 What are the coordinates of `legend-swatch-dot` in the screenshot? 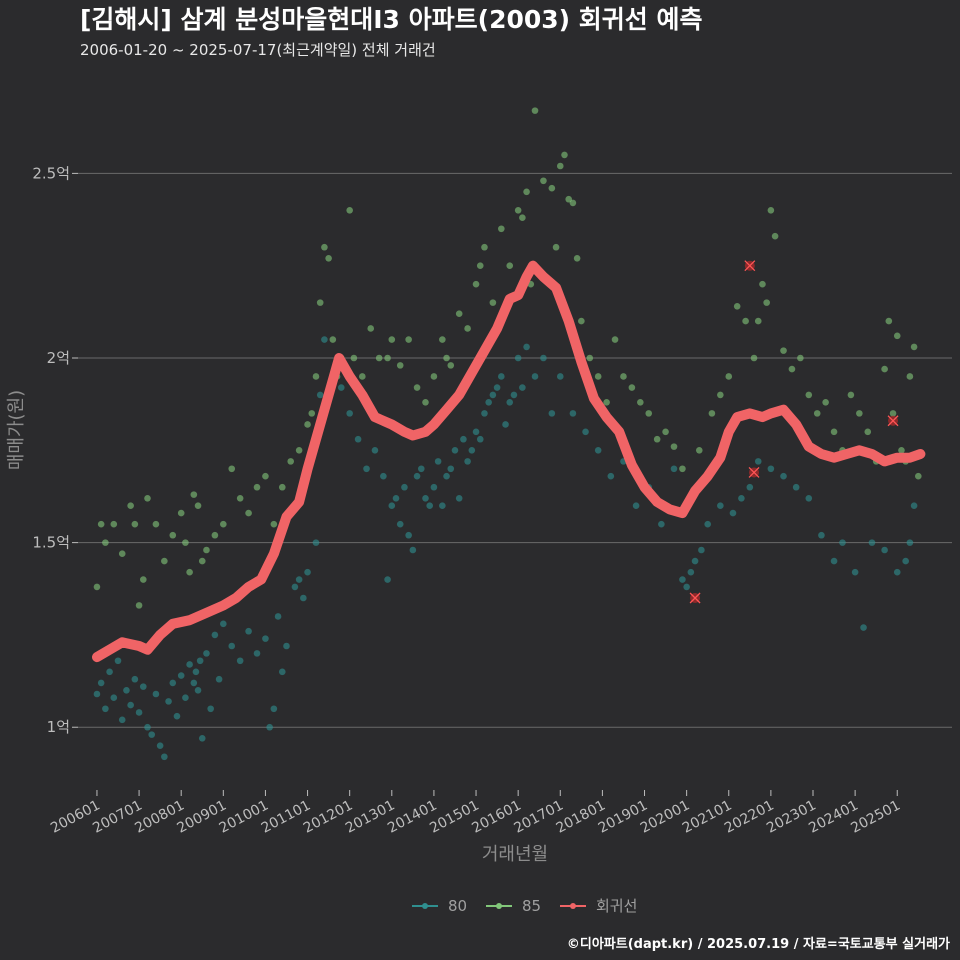 It's located at (573, 906).